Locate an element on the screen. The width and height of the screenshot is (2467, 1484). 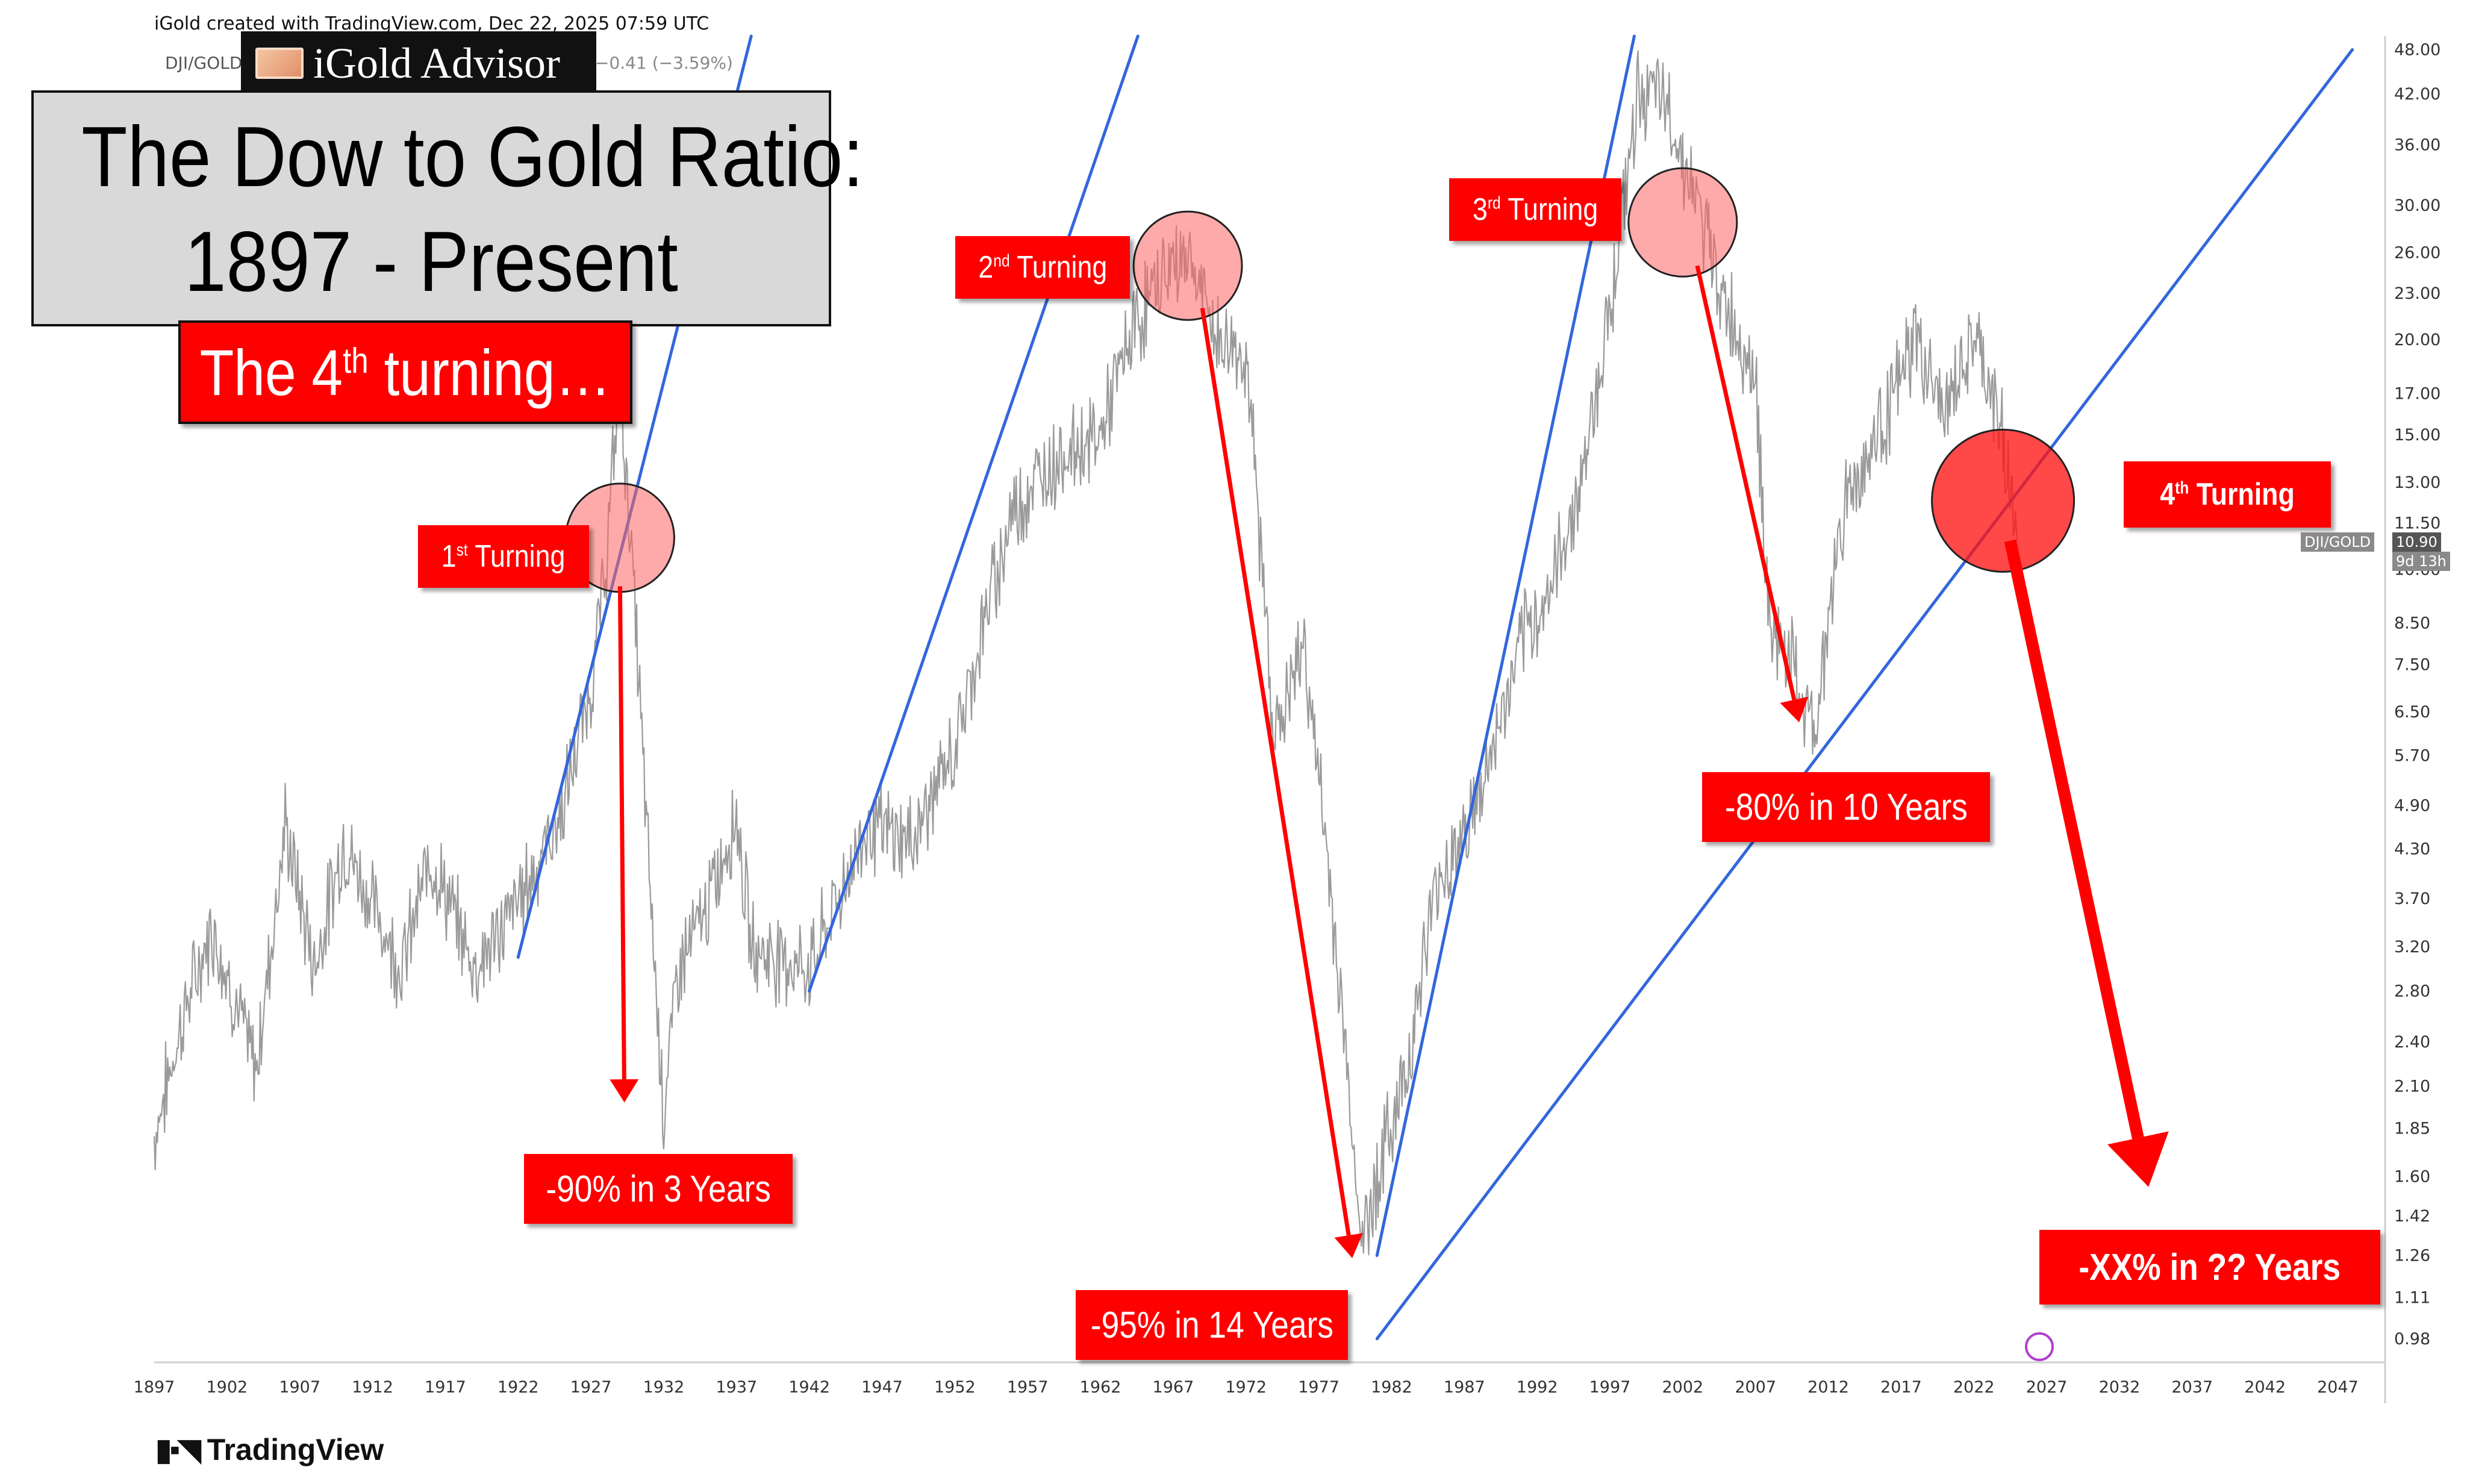
y-tick-label: 3.70 is located at coordinates (2412, 899).